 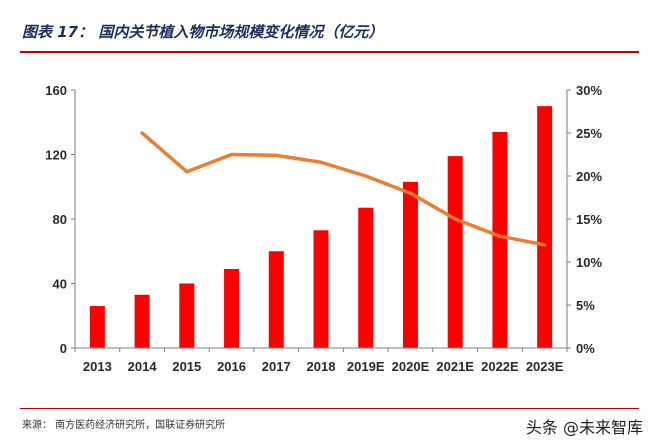 What do you see at coordinates (366, 366) in the screenshot?
I see `x-tick-label: 2019E` at bounding box center [366, 366].